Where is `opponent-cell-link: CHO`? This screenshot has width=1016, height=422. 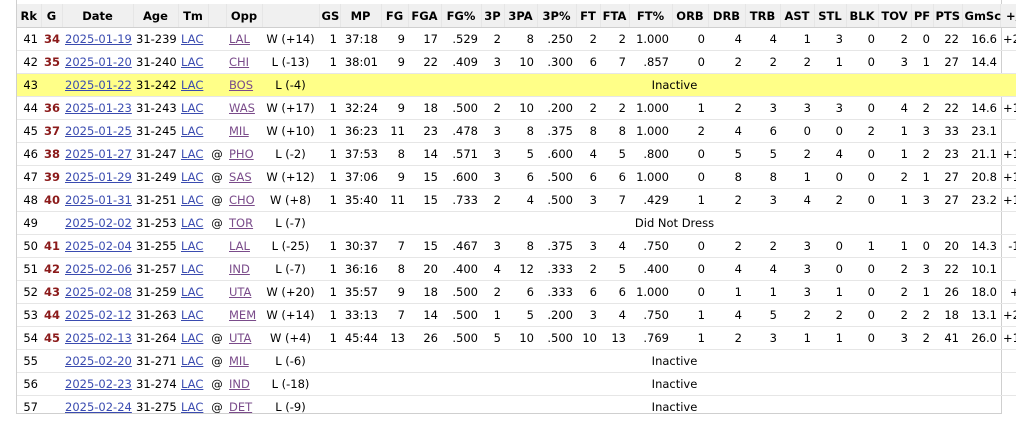
opponent-cell-link: CHO is located at coordinates (242, 200).